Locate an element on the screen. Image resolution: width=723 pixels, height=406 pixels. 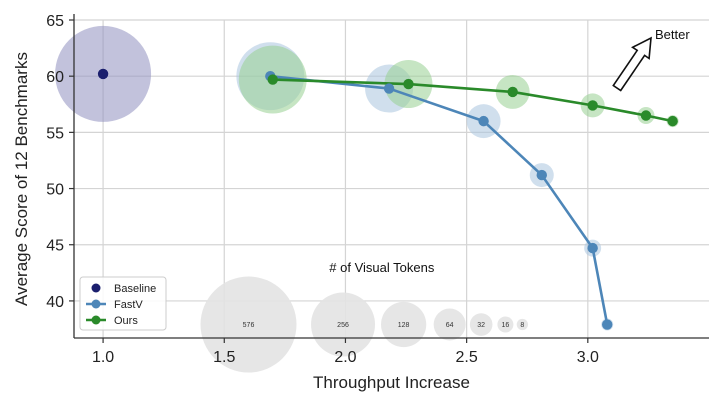
y-tick-label-3: 55 is located at coordinates (55, 133).